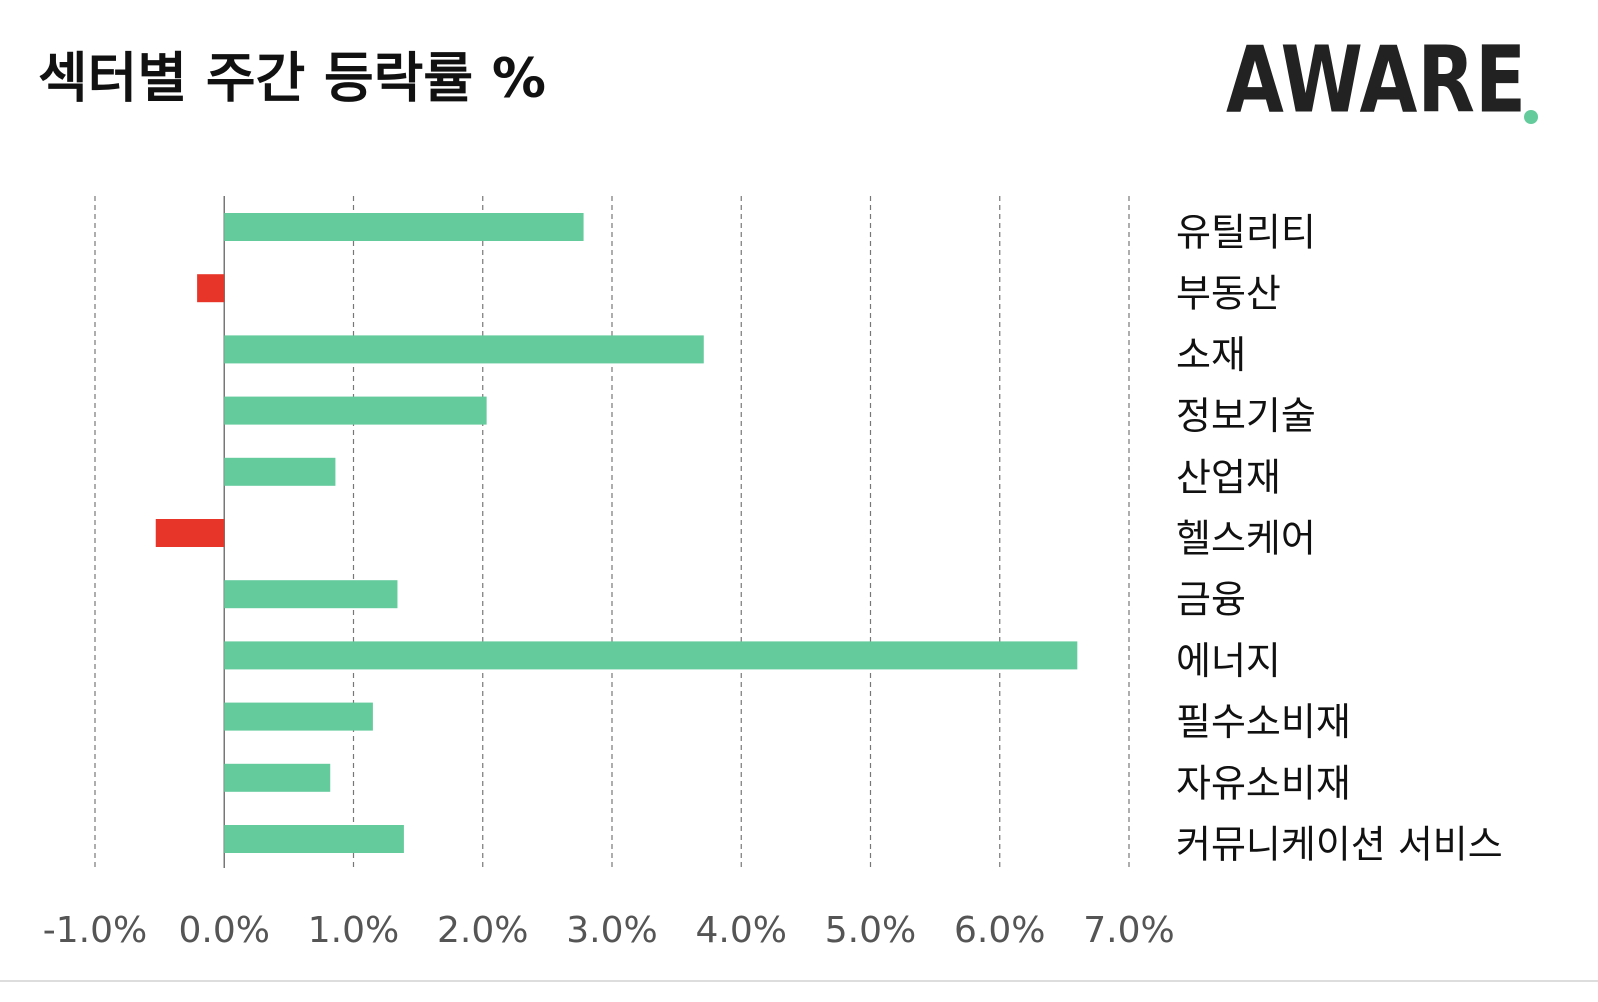  What do you see at coordinates (611, 930) in the screenshot?
I see `x-tick-label: 3.0%` at bounding box center [611, 930].